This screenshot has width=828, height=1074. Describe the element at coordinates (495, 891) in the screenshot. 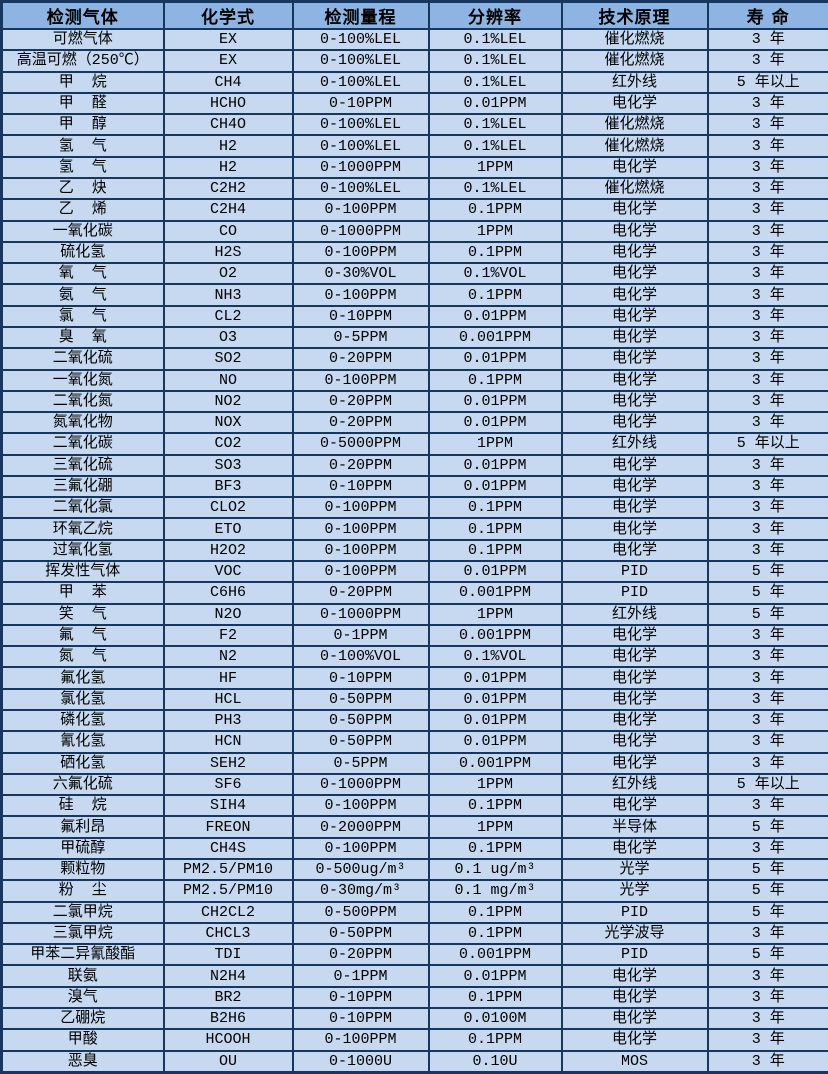

I see `resolution-cell: 0.1 mg/m³` at that location.